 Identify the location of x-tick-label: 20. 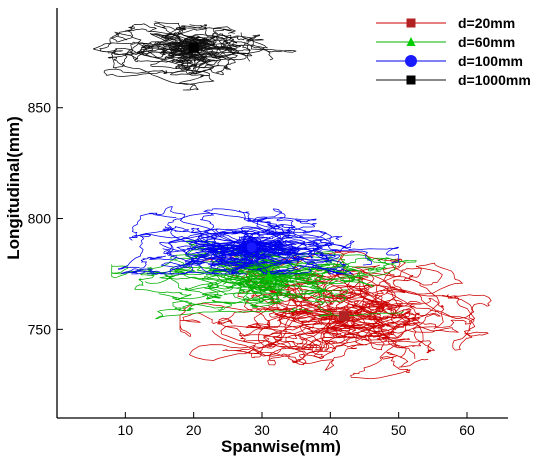
(194, 430).